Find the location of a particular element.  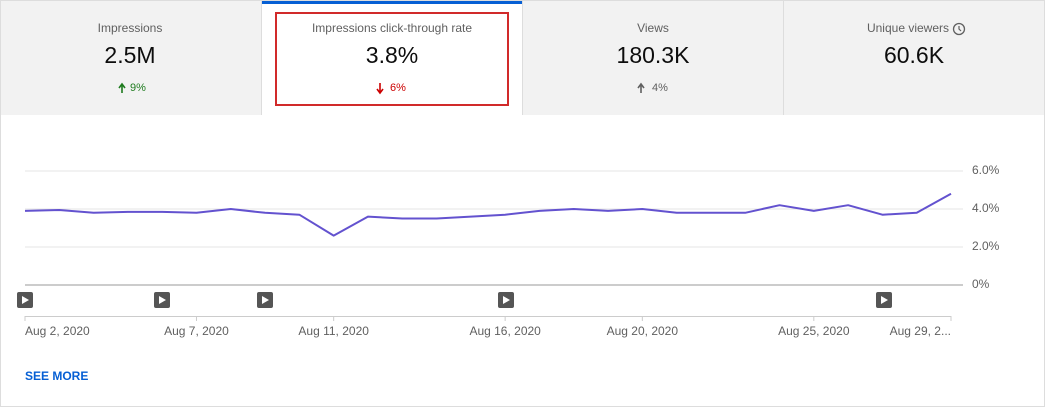

highlight-box is located at coordinates (392, 59).